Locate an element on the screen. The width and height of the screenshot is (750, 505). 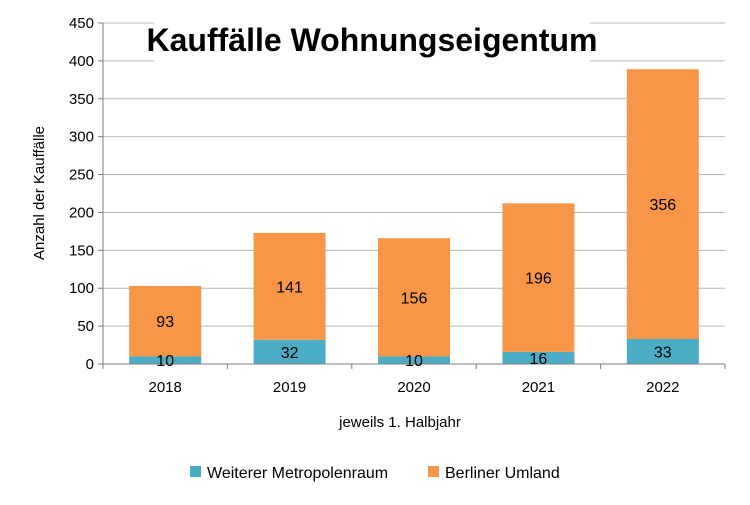
x-axis-label: jeweils 1. Halbjahr is located at coordinates (399, 422).